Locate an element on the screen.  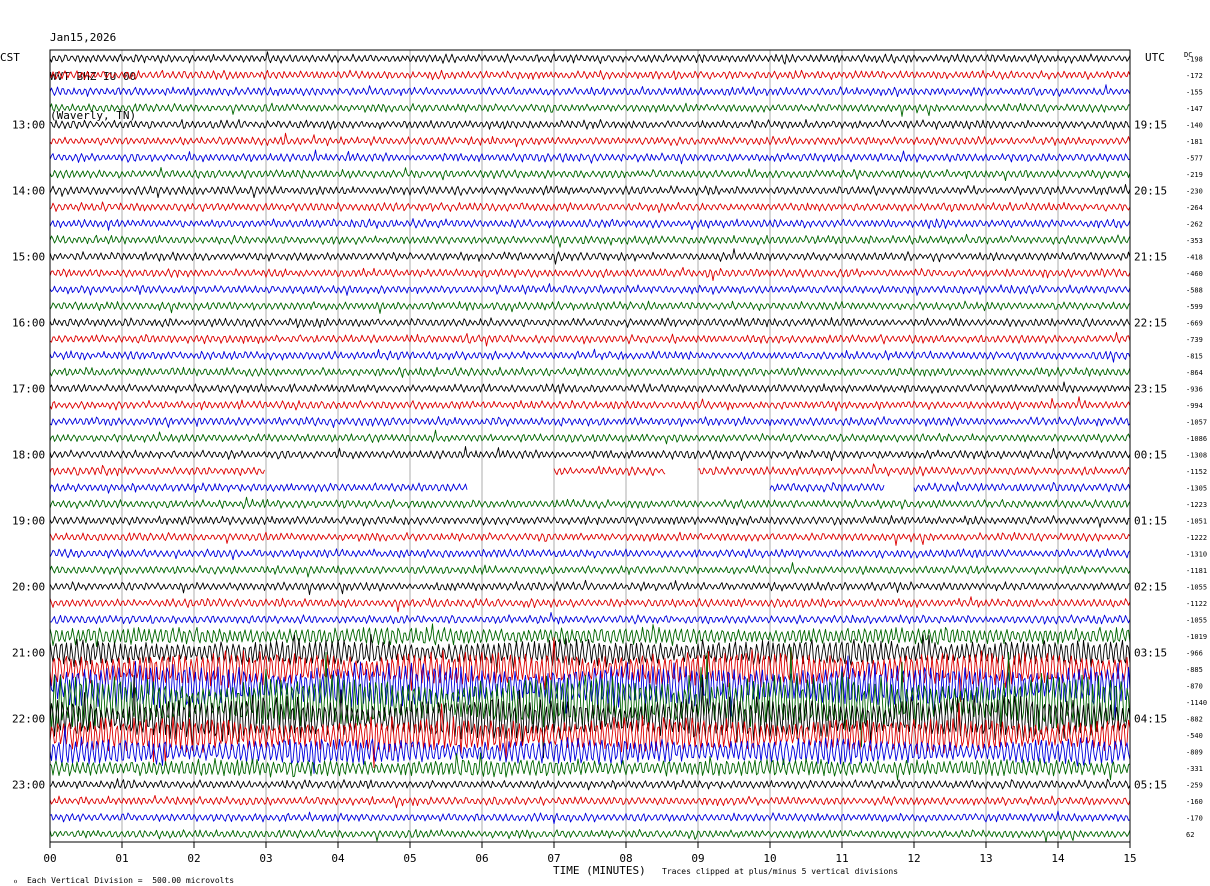
utc-zone-label: UTC is located at coordinates (1155, 57).